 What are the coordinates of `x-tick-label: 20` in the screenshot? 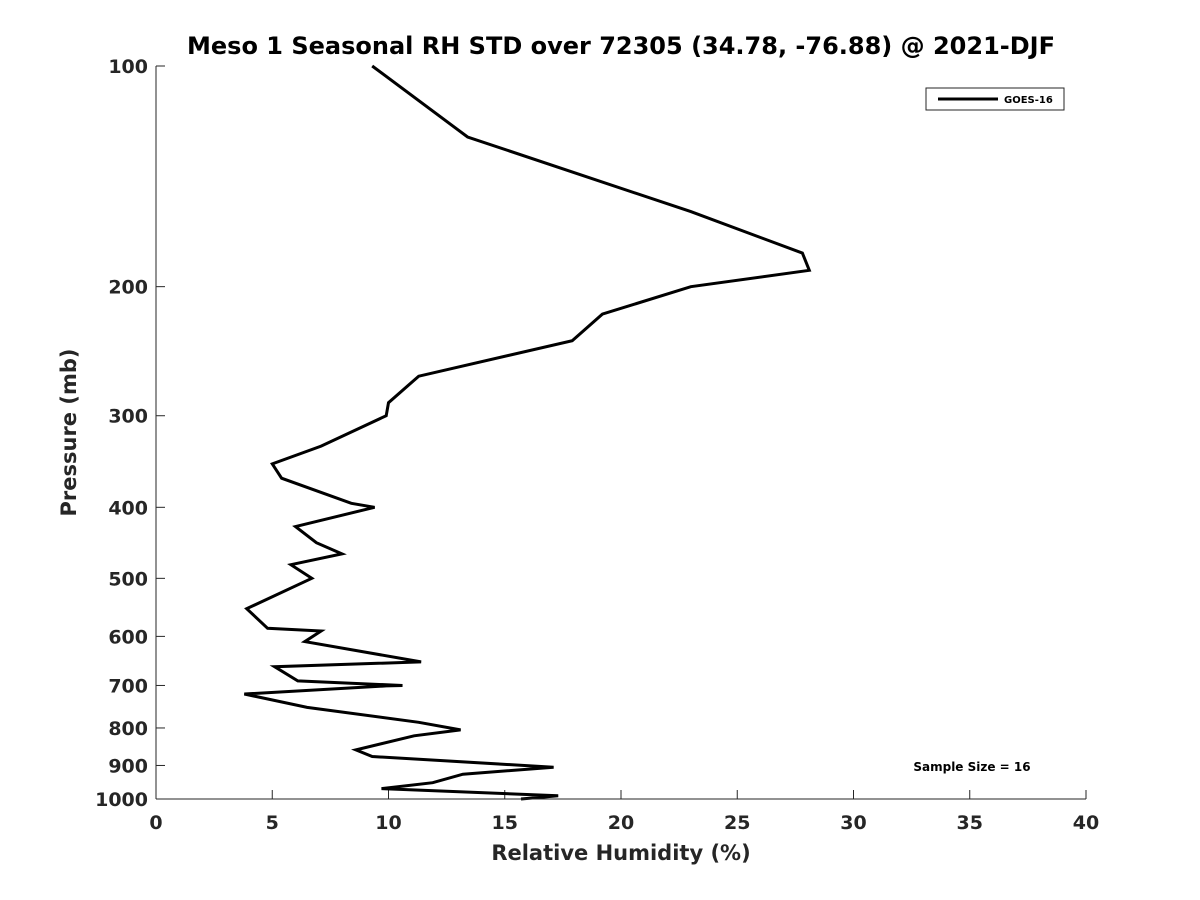 It's located at (621, 823).